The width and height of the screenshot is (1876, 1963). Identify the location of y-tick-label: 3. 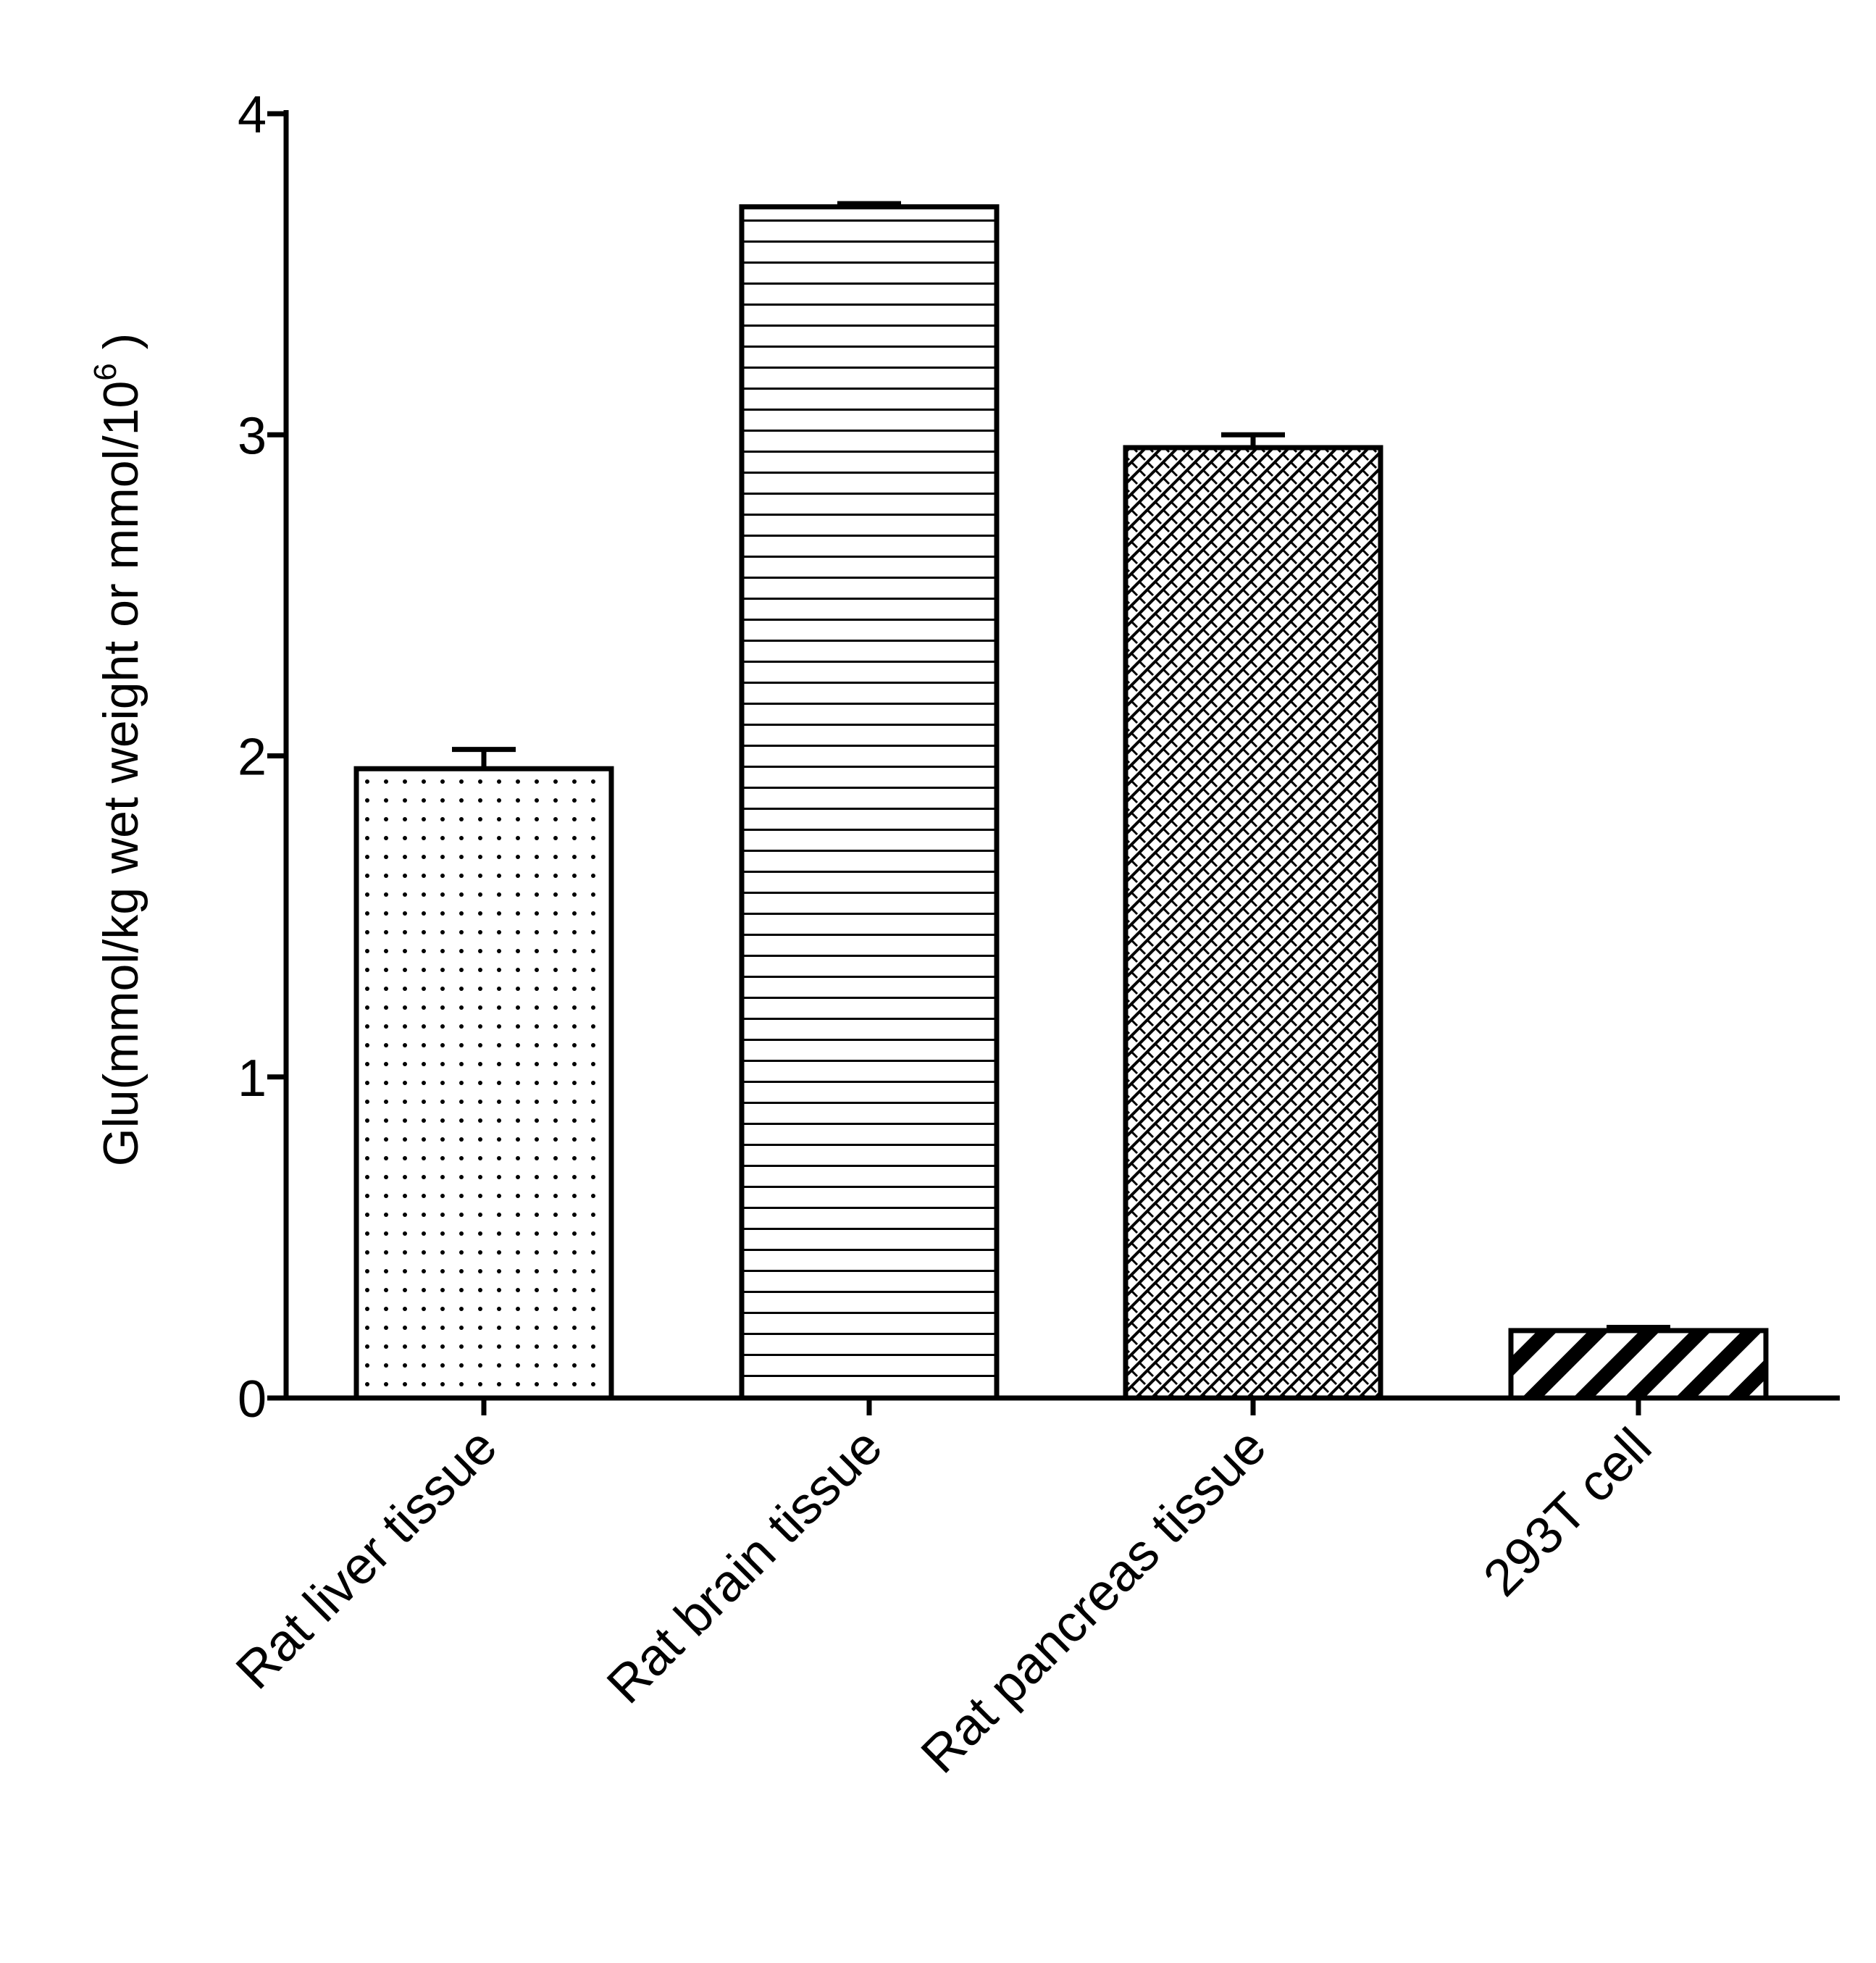
(253, 436).